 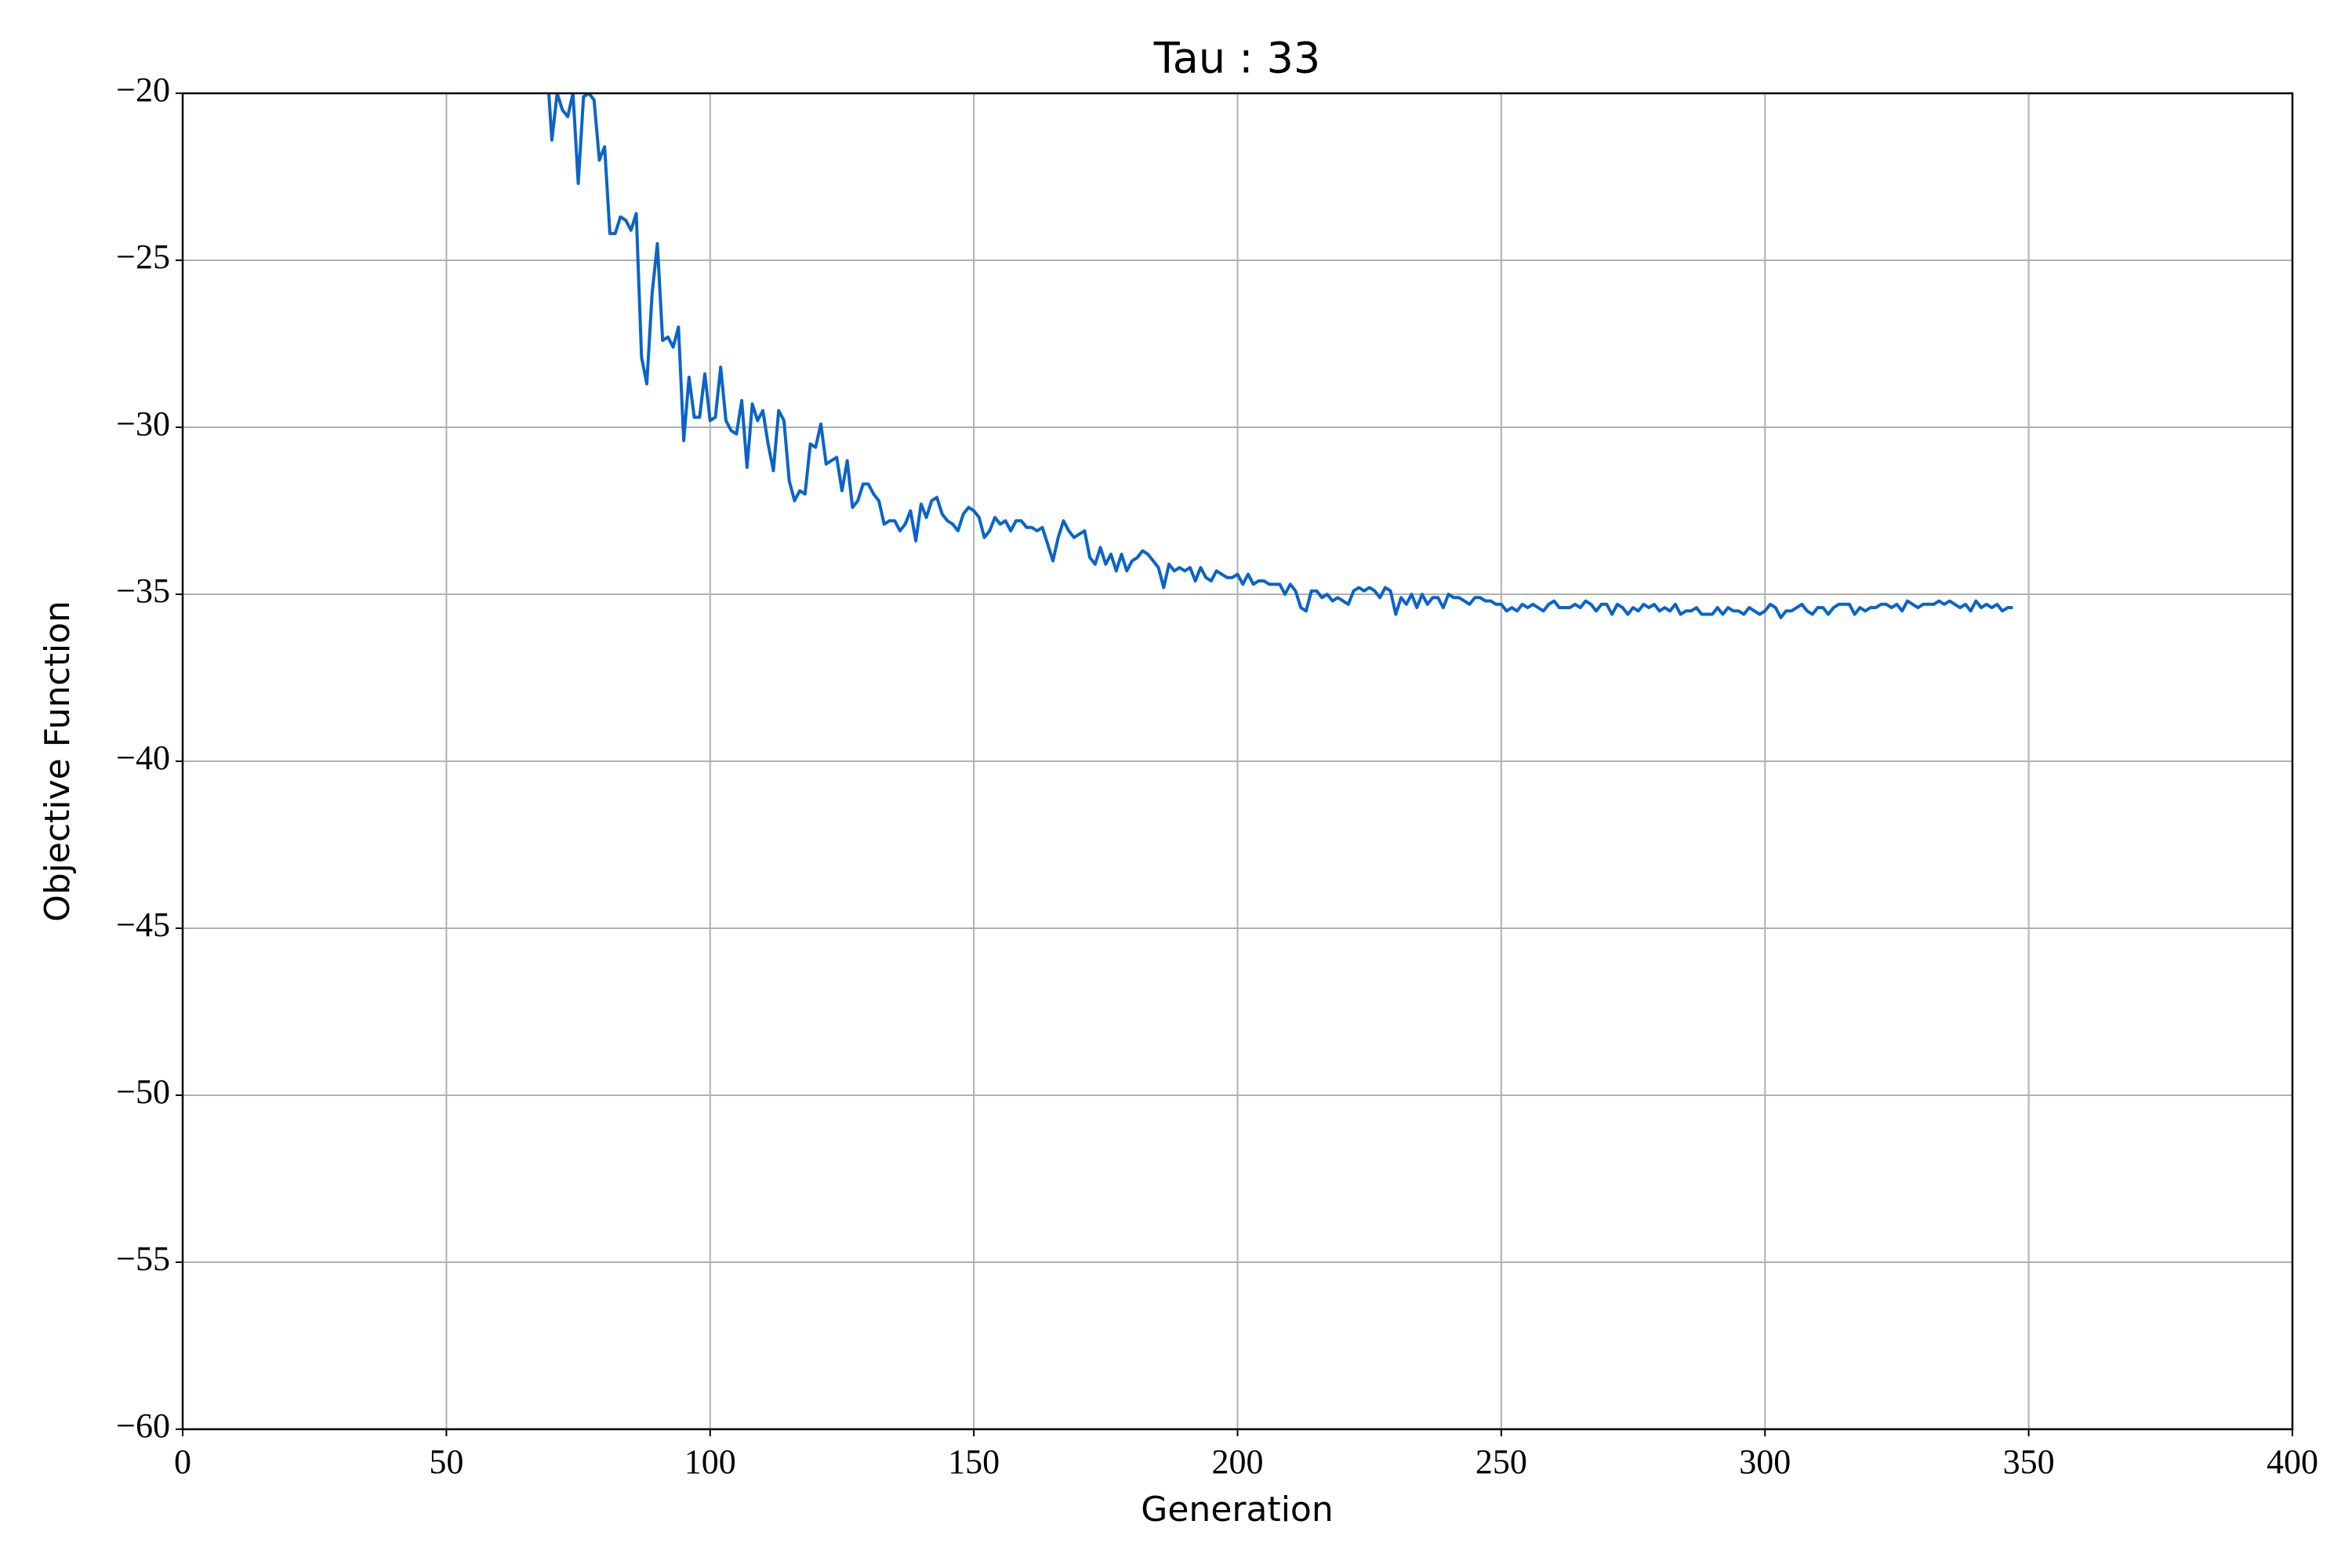 What do you see at coordinates (143, 424) in the screenshot?
I see `y-tick-label: −30` at bounding box center [143, 424].